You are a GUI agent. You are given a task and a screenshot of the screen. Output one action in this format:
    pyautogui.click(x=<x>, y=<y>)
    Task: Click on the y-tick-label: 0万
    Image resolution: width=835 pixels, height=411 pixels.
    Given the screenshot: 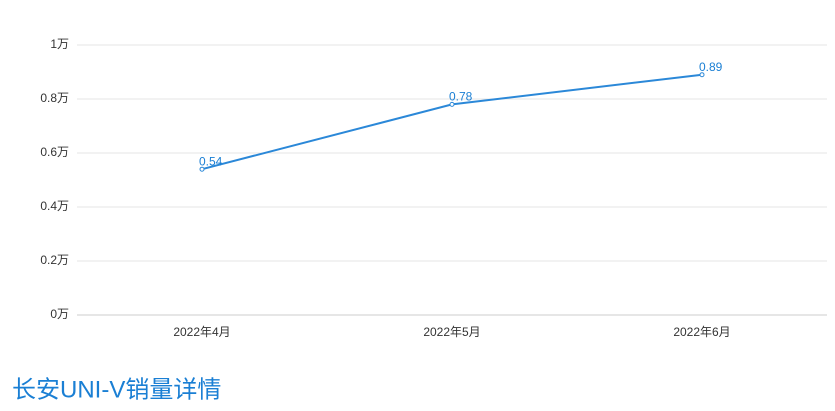 What is the action you would take?
    pyautogui.click(x=59, y=314)
    